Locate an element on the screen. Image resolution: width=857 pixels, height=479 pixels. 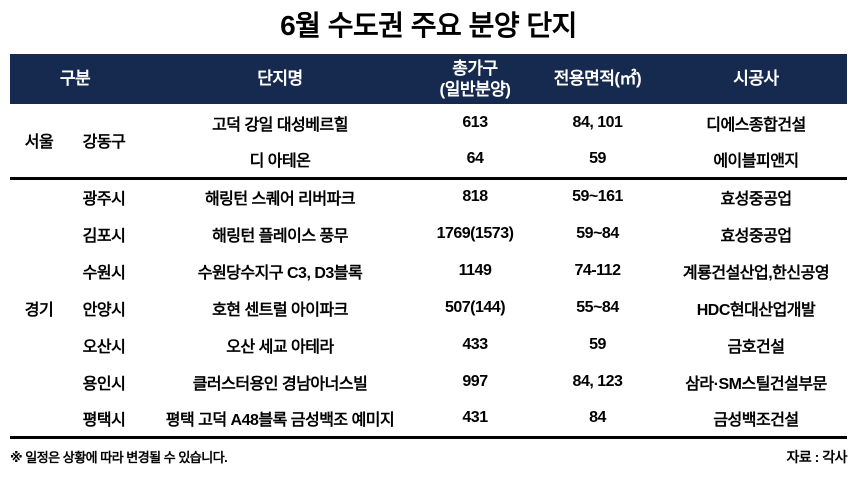
complex-name-cell: 오산 세교 아테라 is located at coordinates (280, 347).